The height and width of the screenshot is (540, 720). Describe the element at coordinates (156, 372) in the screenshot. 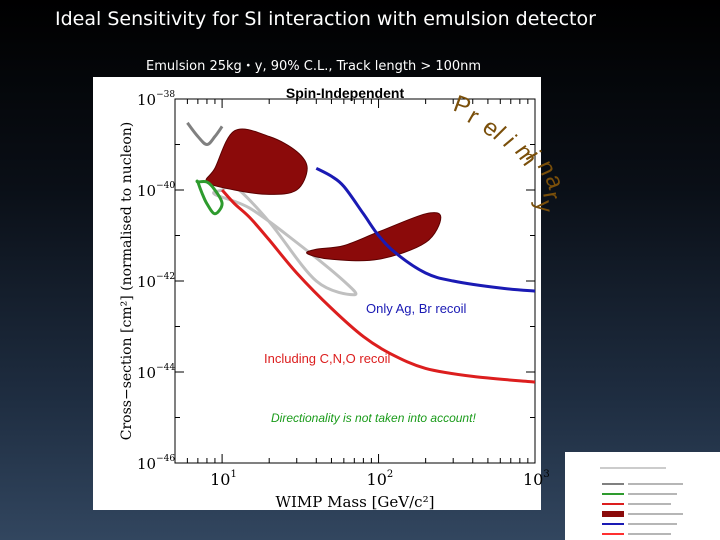

I see `y-tick-label: 10−44` at that location.